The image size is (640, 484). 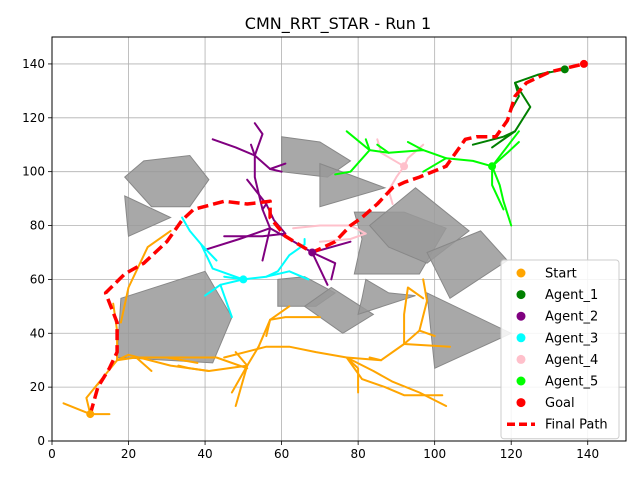 What do you see at coordinates (33, 118) in the screenshot?
I see `y-tick-label: 120` at bounding box center [33, 118].